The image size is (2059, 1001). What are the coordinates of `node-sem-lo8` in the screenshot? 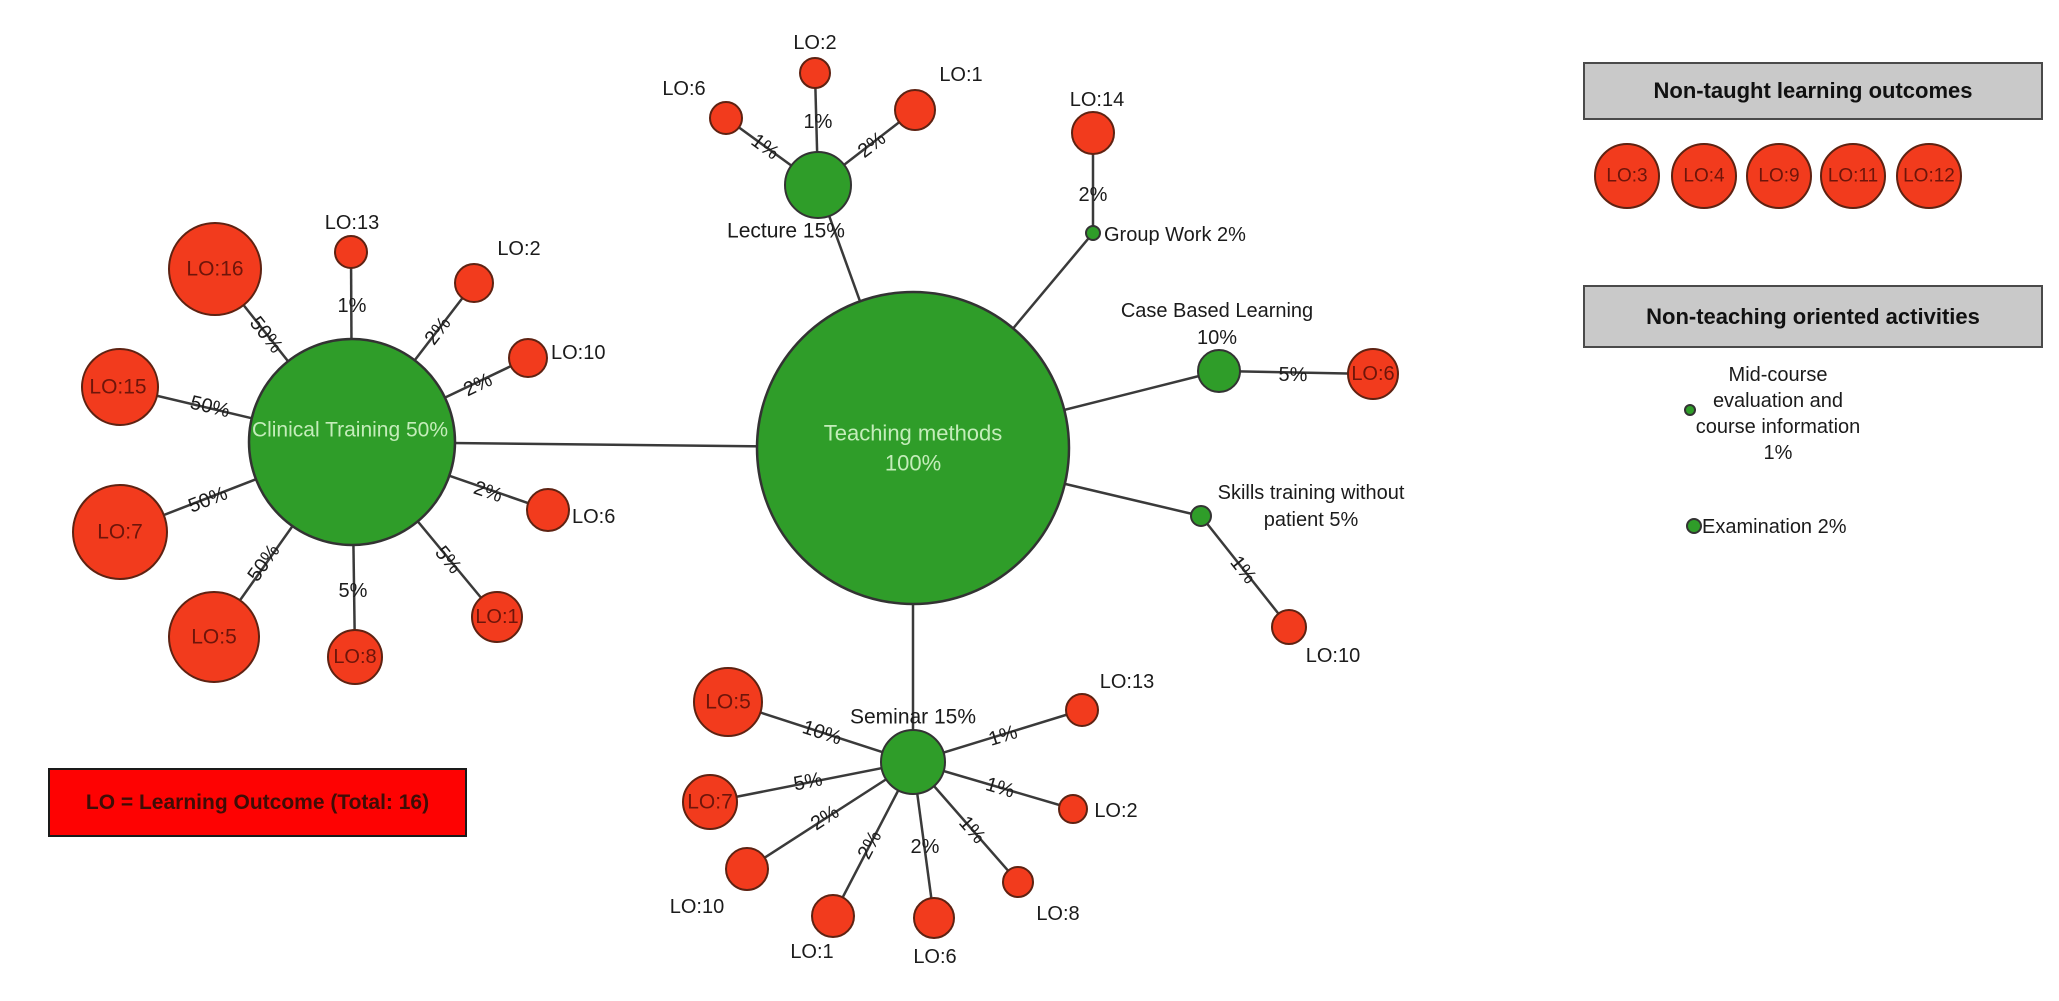 It's located at (1018, 882).